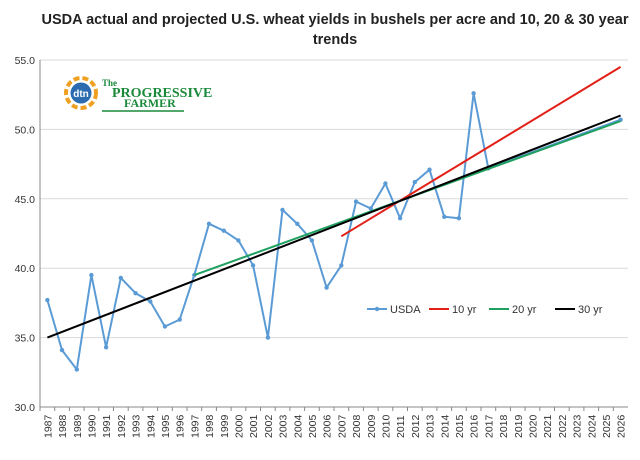 Image resolution: width=640 pixels, height=460 pixels. What do you see at coordinates (109, 83) in the screenshot?
I see `logo-line-1: The` at bounding box center [109, 83].